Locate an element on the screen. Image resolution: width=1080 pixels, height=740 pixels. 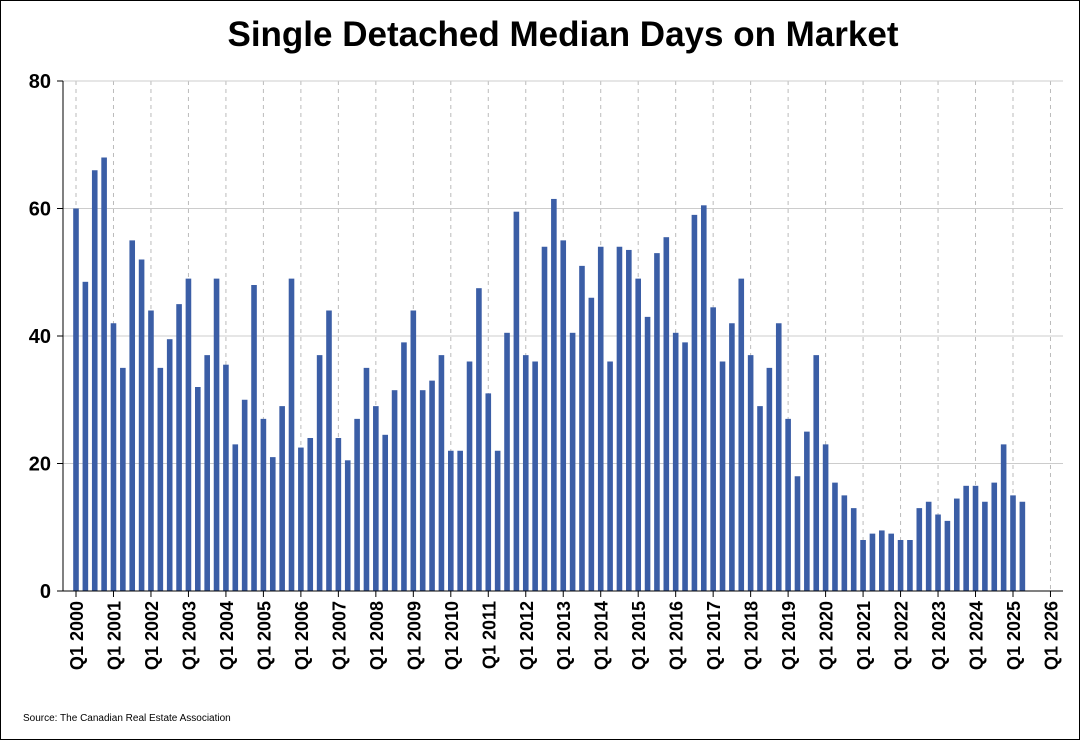
x-tick-label: Q1 2014 is located at coordinates (602, 635).